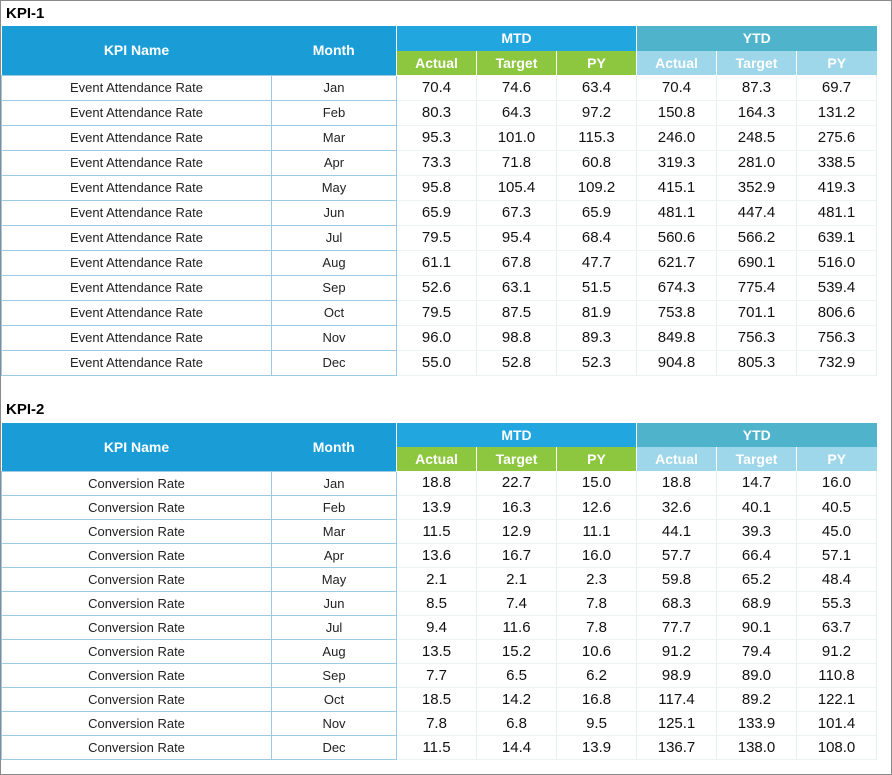  What do you see at coordinates (837, 603) in the screenshot?
I see `table-cell: 55.3` at bounding box center [837, 603].